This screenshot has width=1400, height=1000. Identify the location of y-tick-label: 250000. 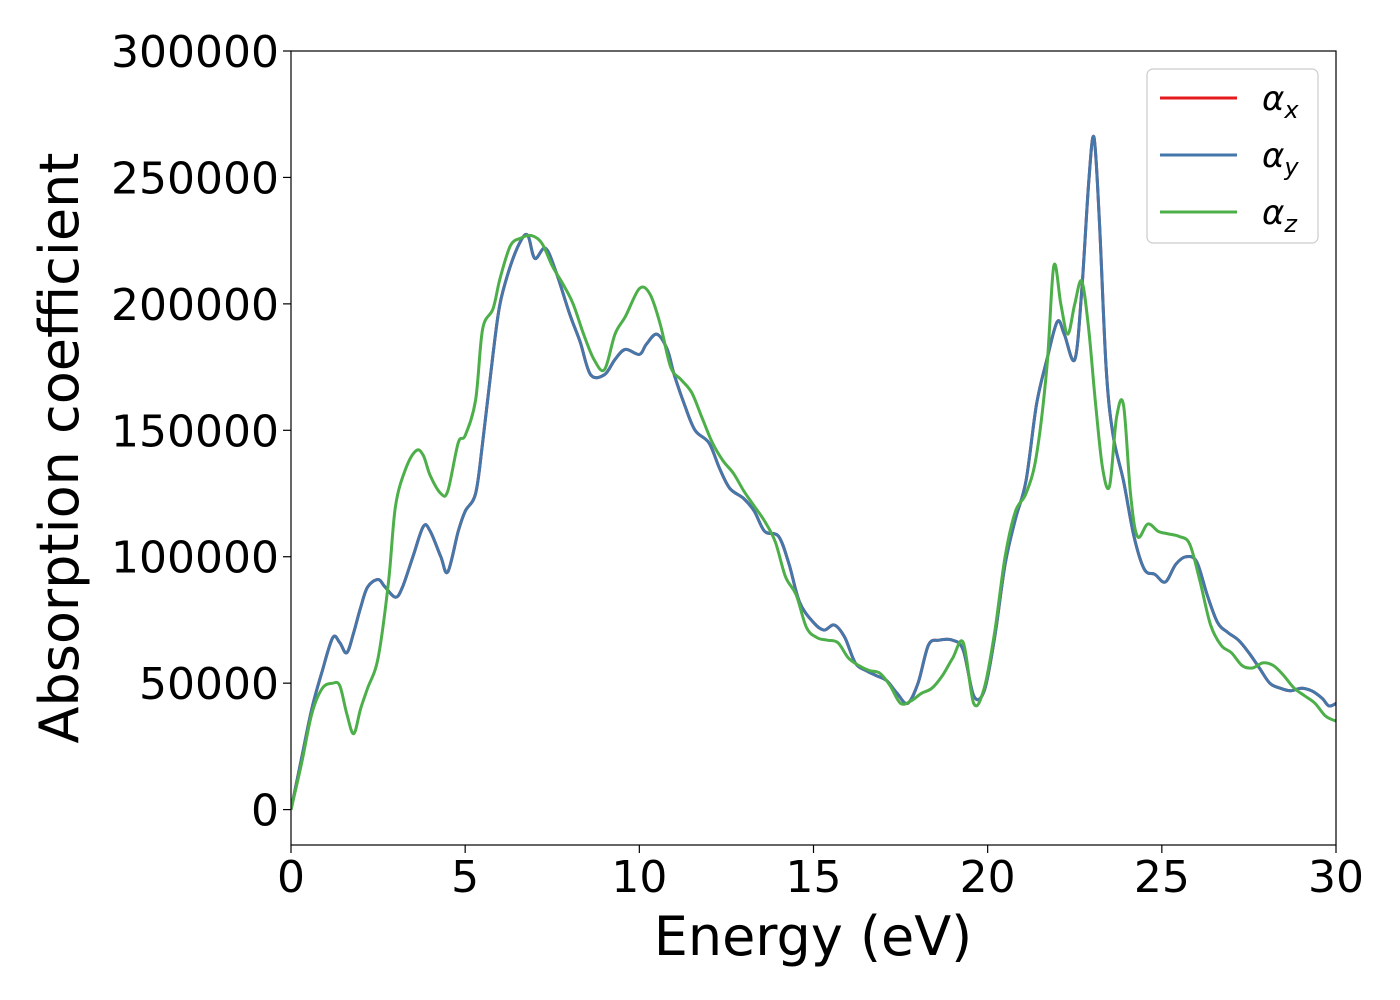
(195, 178).